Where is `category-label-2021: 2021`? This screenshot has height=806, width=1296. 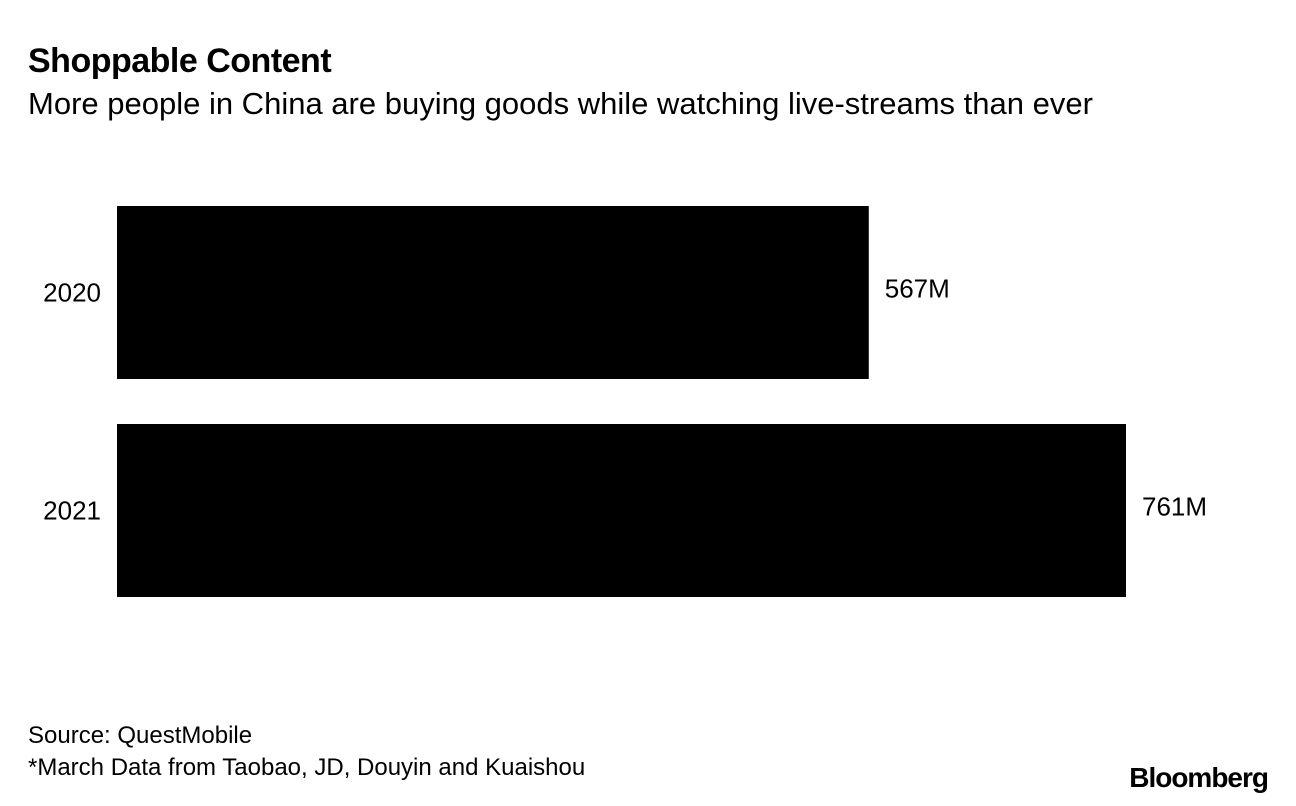 category-label-2021: 2021 is located at coordinates (72, 511).